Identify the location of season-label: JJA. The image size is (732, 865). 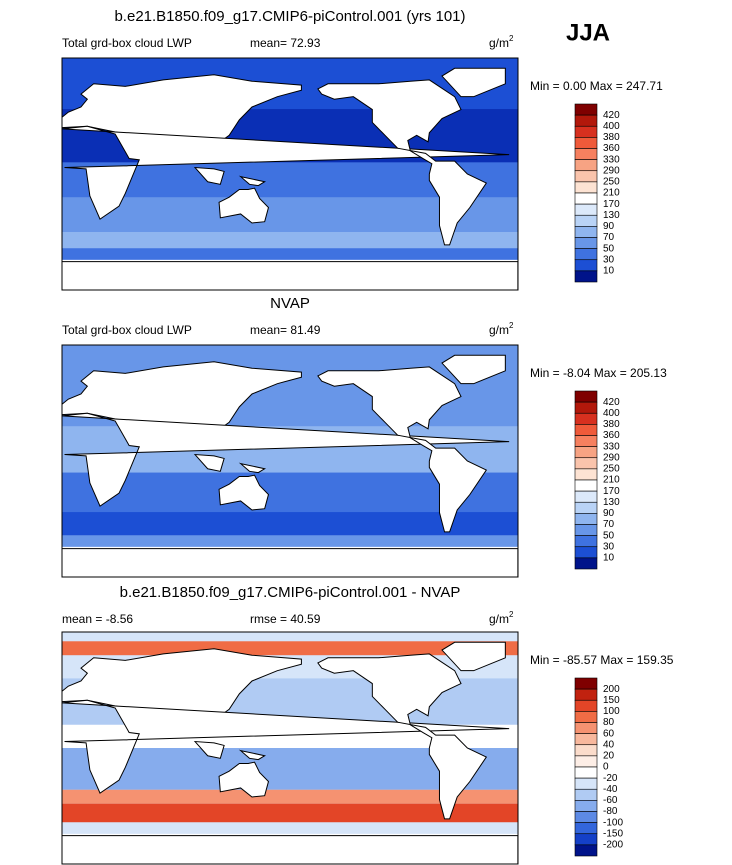
(588, 32).